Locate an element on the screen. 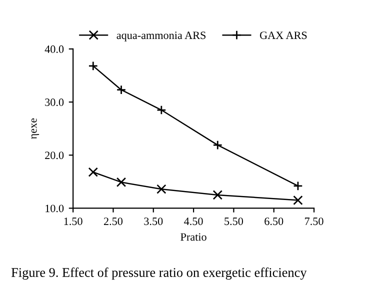 This screenshot has height=288, width=369. legend-label: GAX ARS is located at coordinates (283, 36).